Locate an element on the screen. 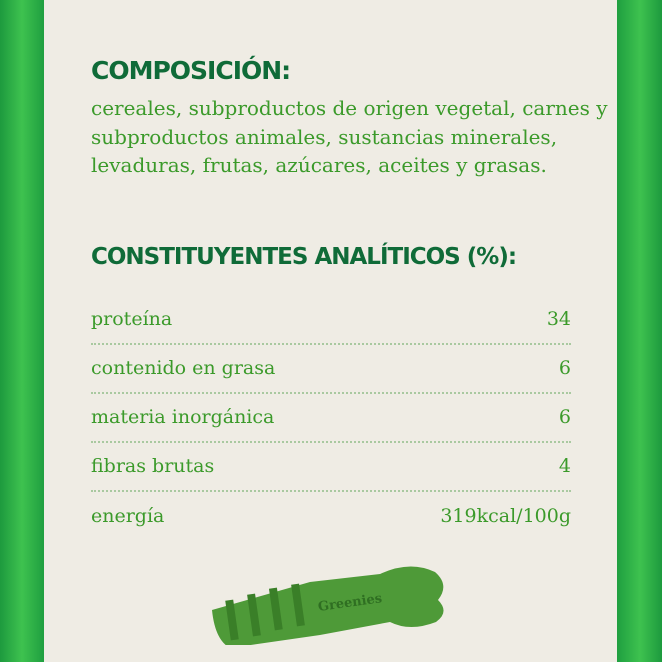 This screenshot has height=662, width=662. analytics-row: contenido en grasa 6 is located at coordinates (331, 368).